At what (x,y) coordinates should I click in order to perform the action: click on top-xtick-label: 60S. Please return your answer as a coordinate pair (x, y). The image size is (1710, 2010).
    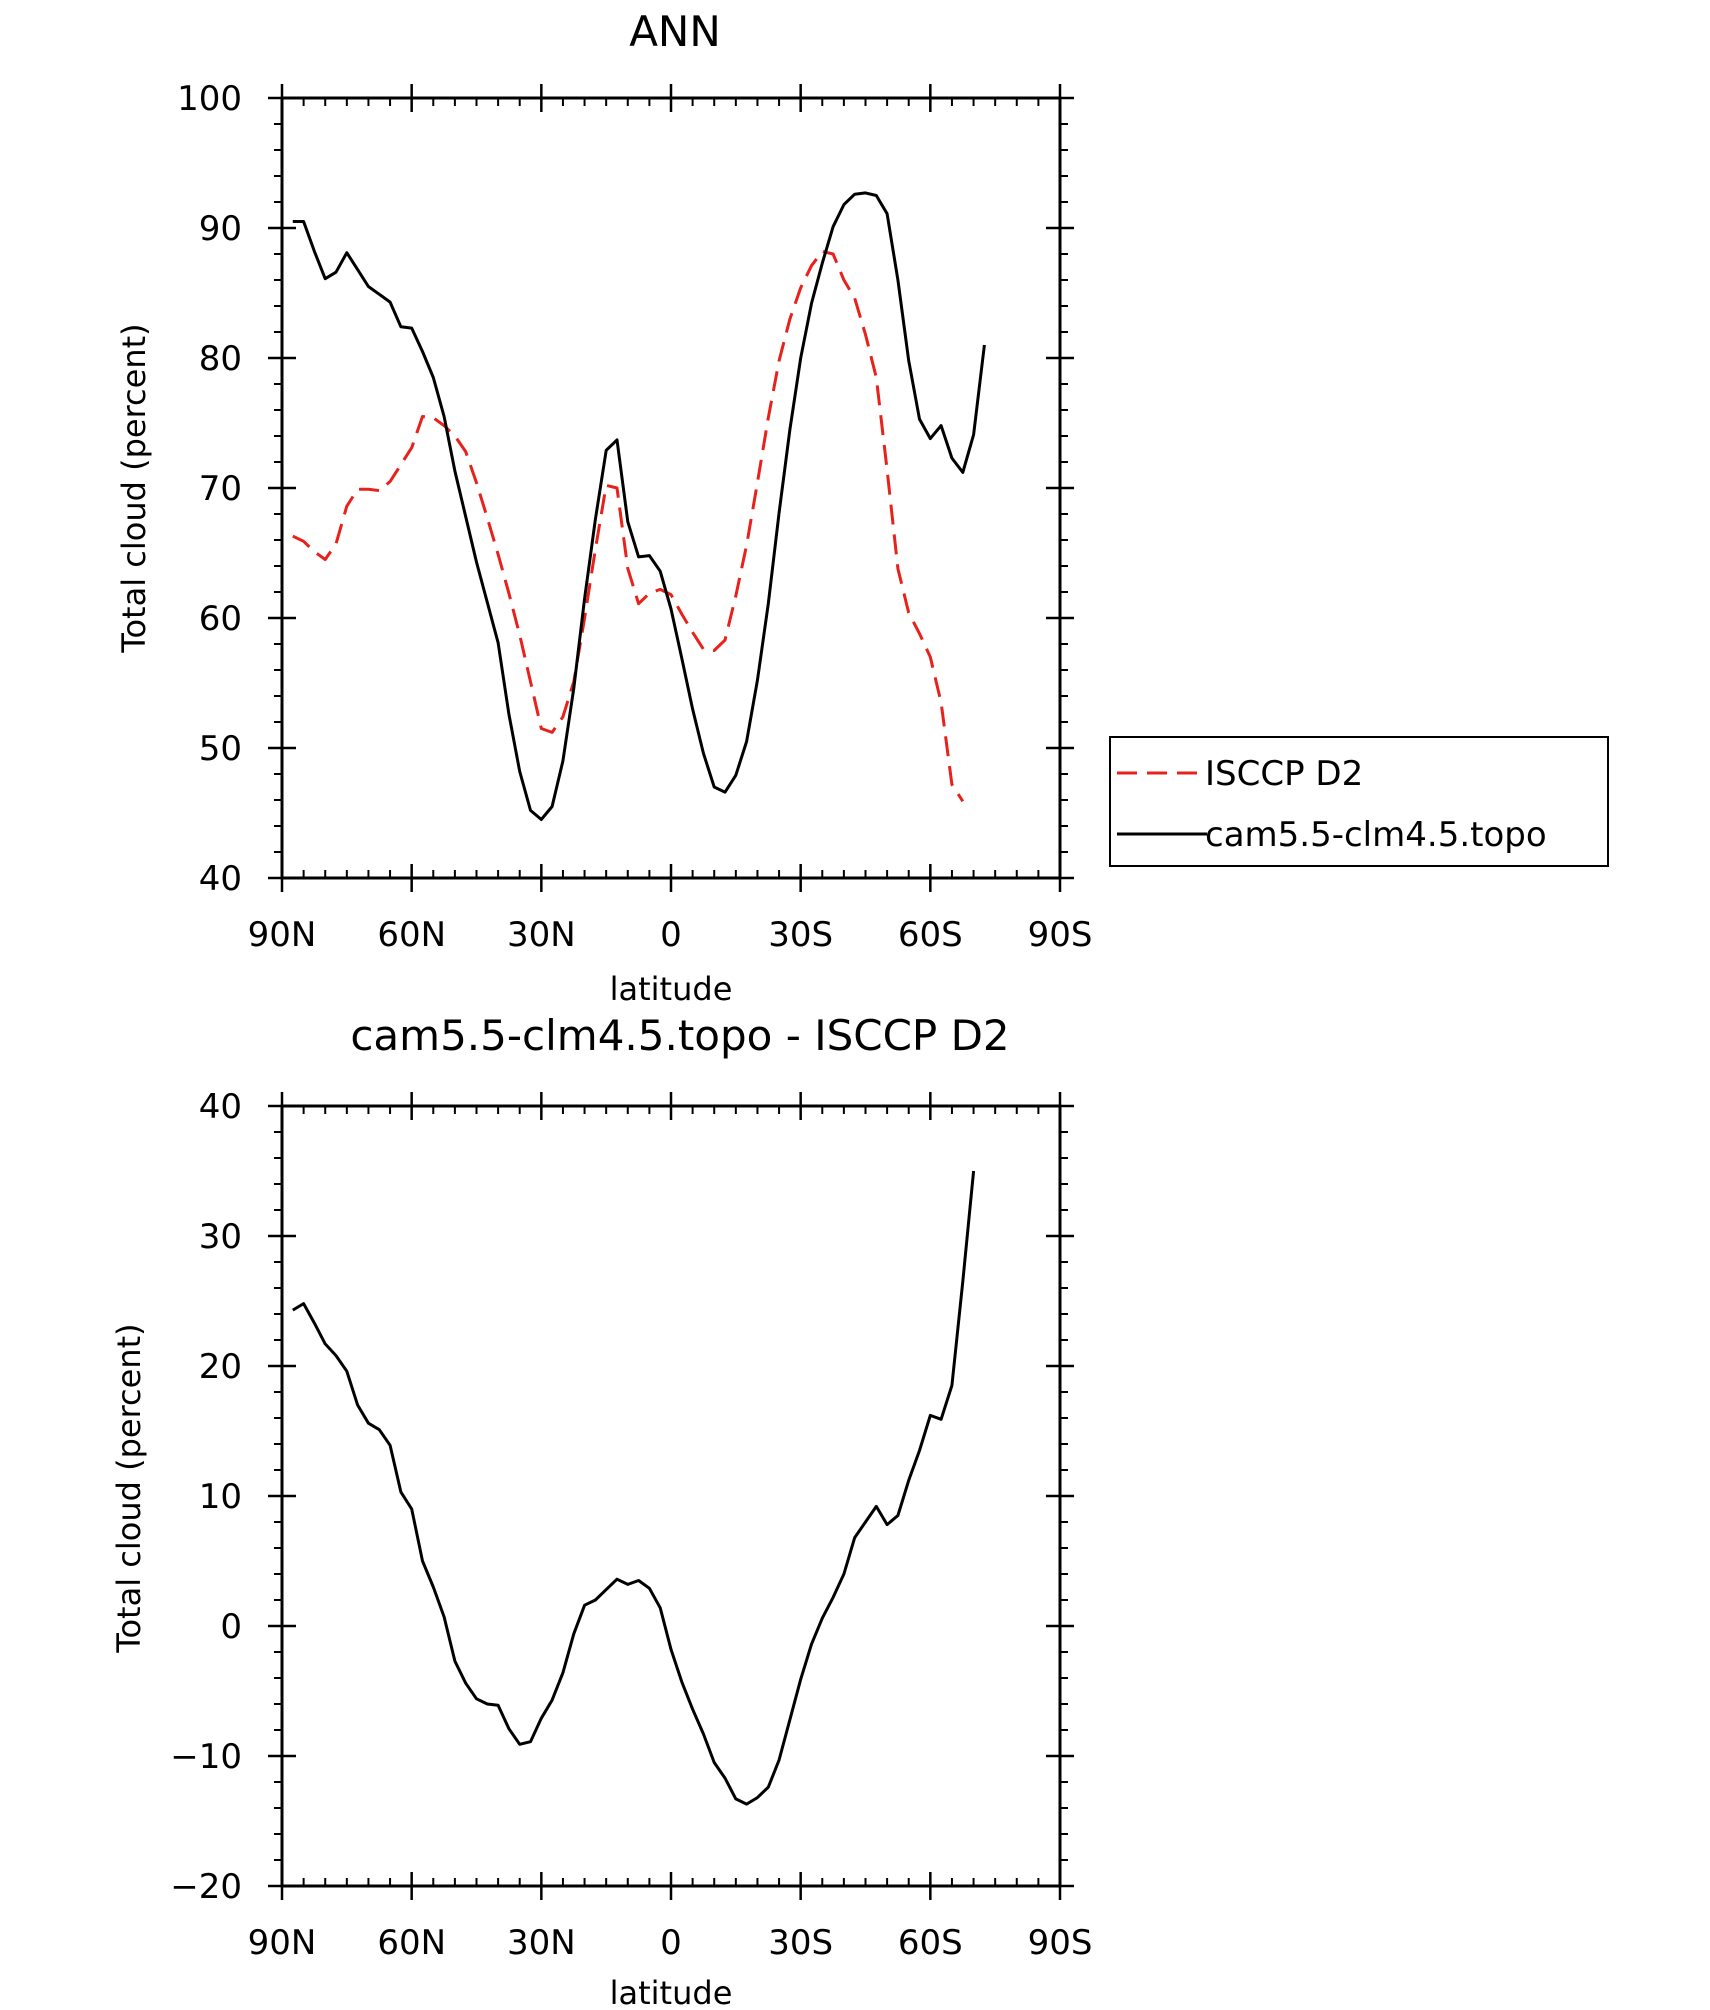
    Looking at the image, I should click on (930, 935).